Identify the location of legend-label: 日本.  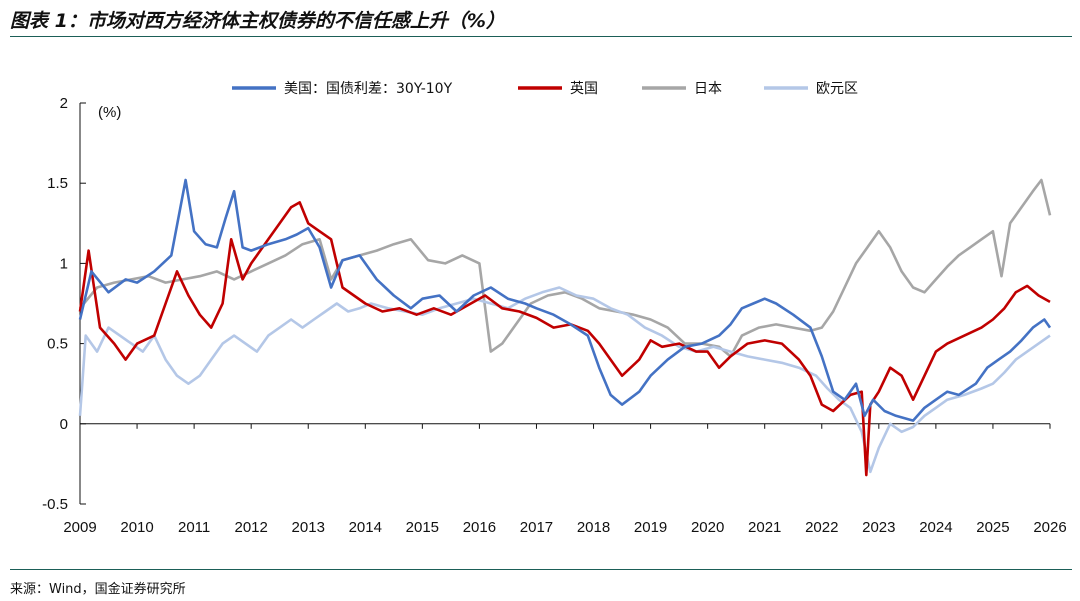
(708, 89).